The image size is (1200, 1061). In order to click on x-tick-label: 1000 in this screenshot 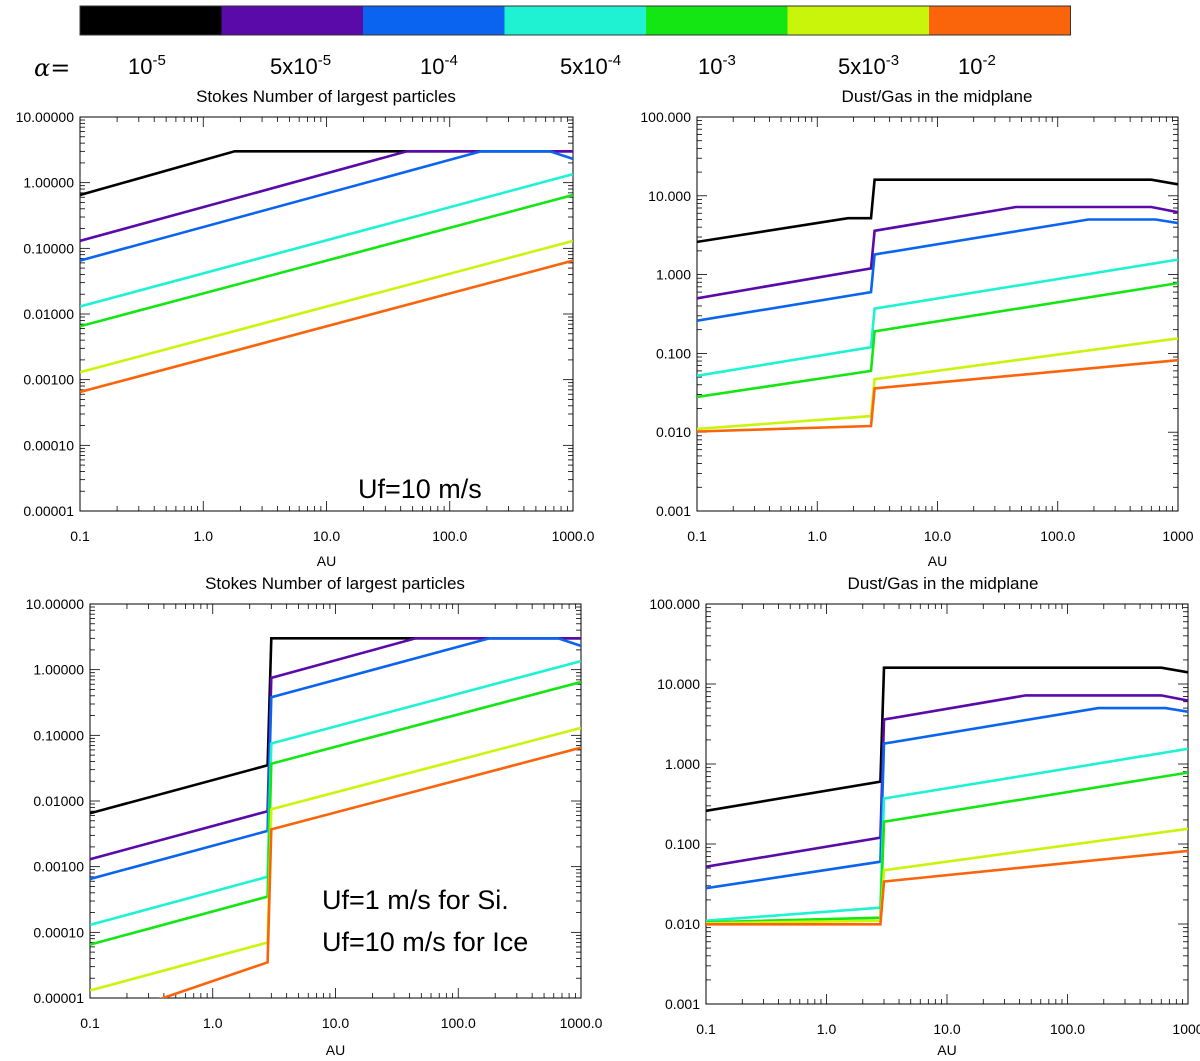, I will do `click(1186, 1029)`.